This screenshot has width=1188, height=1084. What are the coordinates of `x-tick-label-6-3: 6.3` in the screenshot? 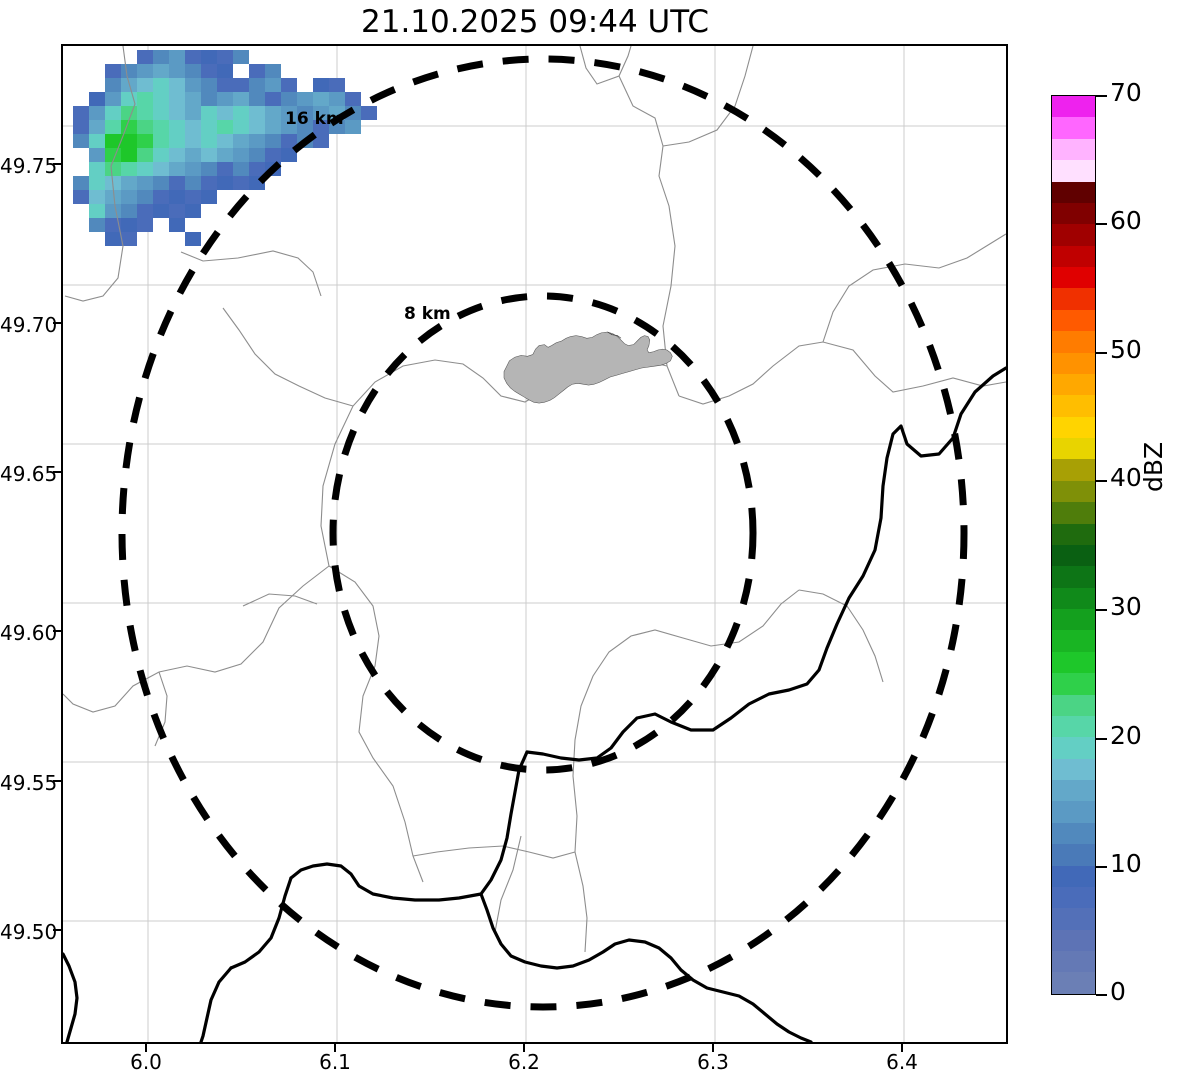 It's located at (713, 1062).